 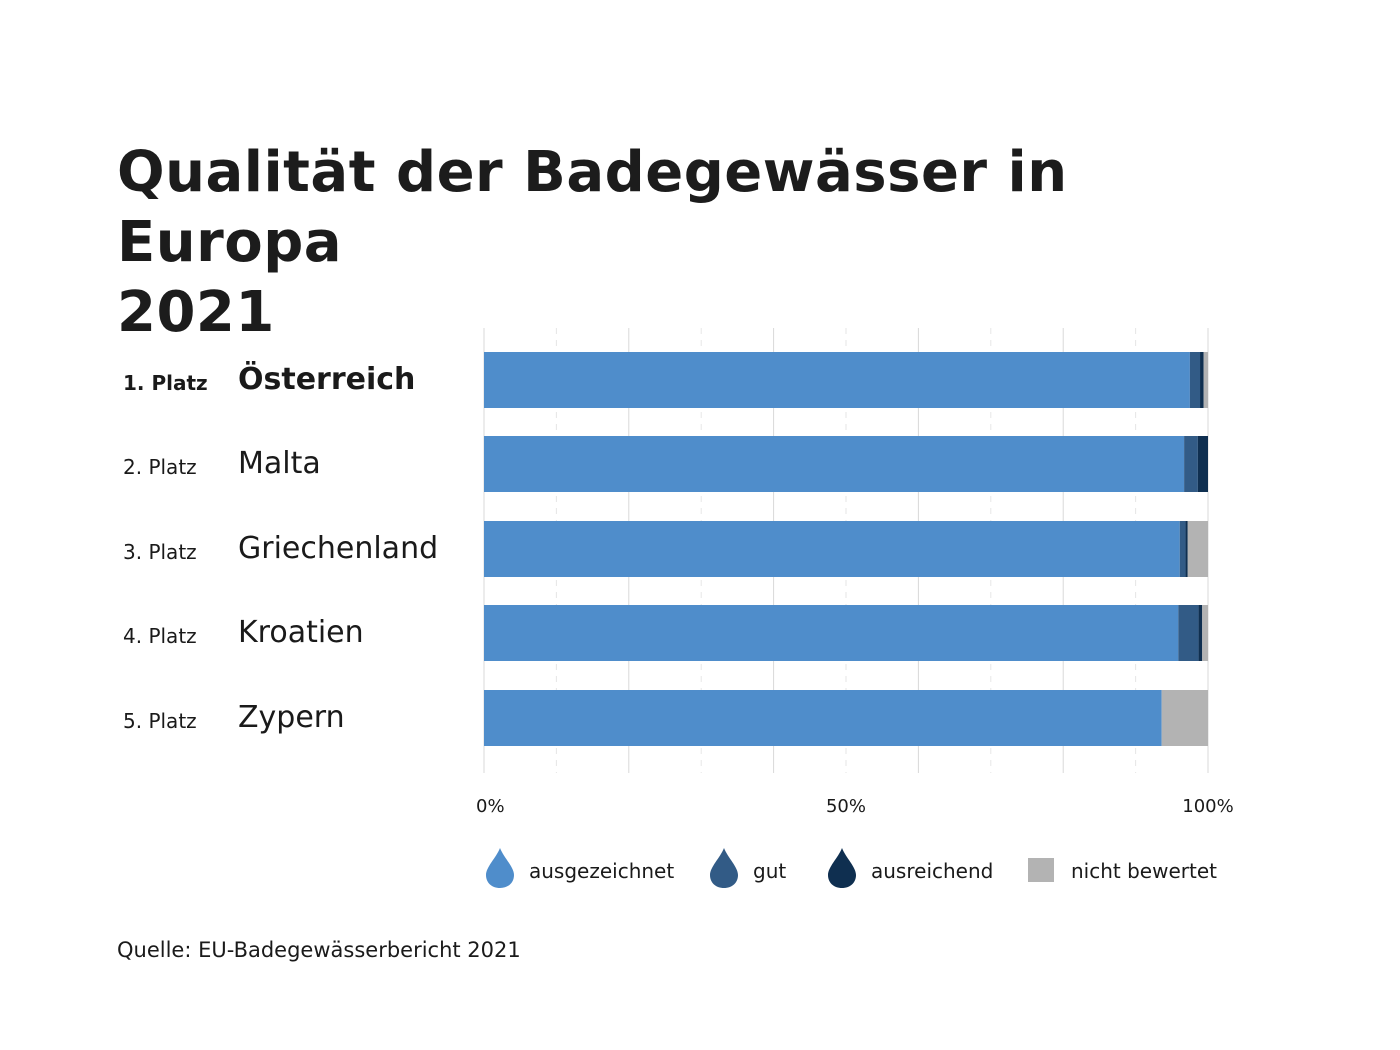 I want to click on x-tick-label: 100%, so click(x=1207, y=806).